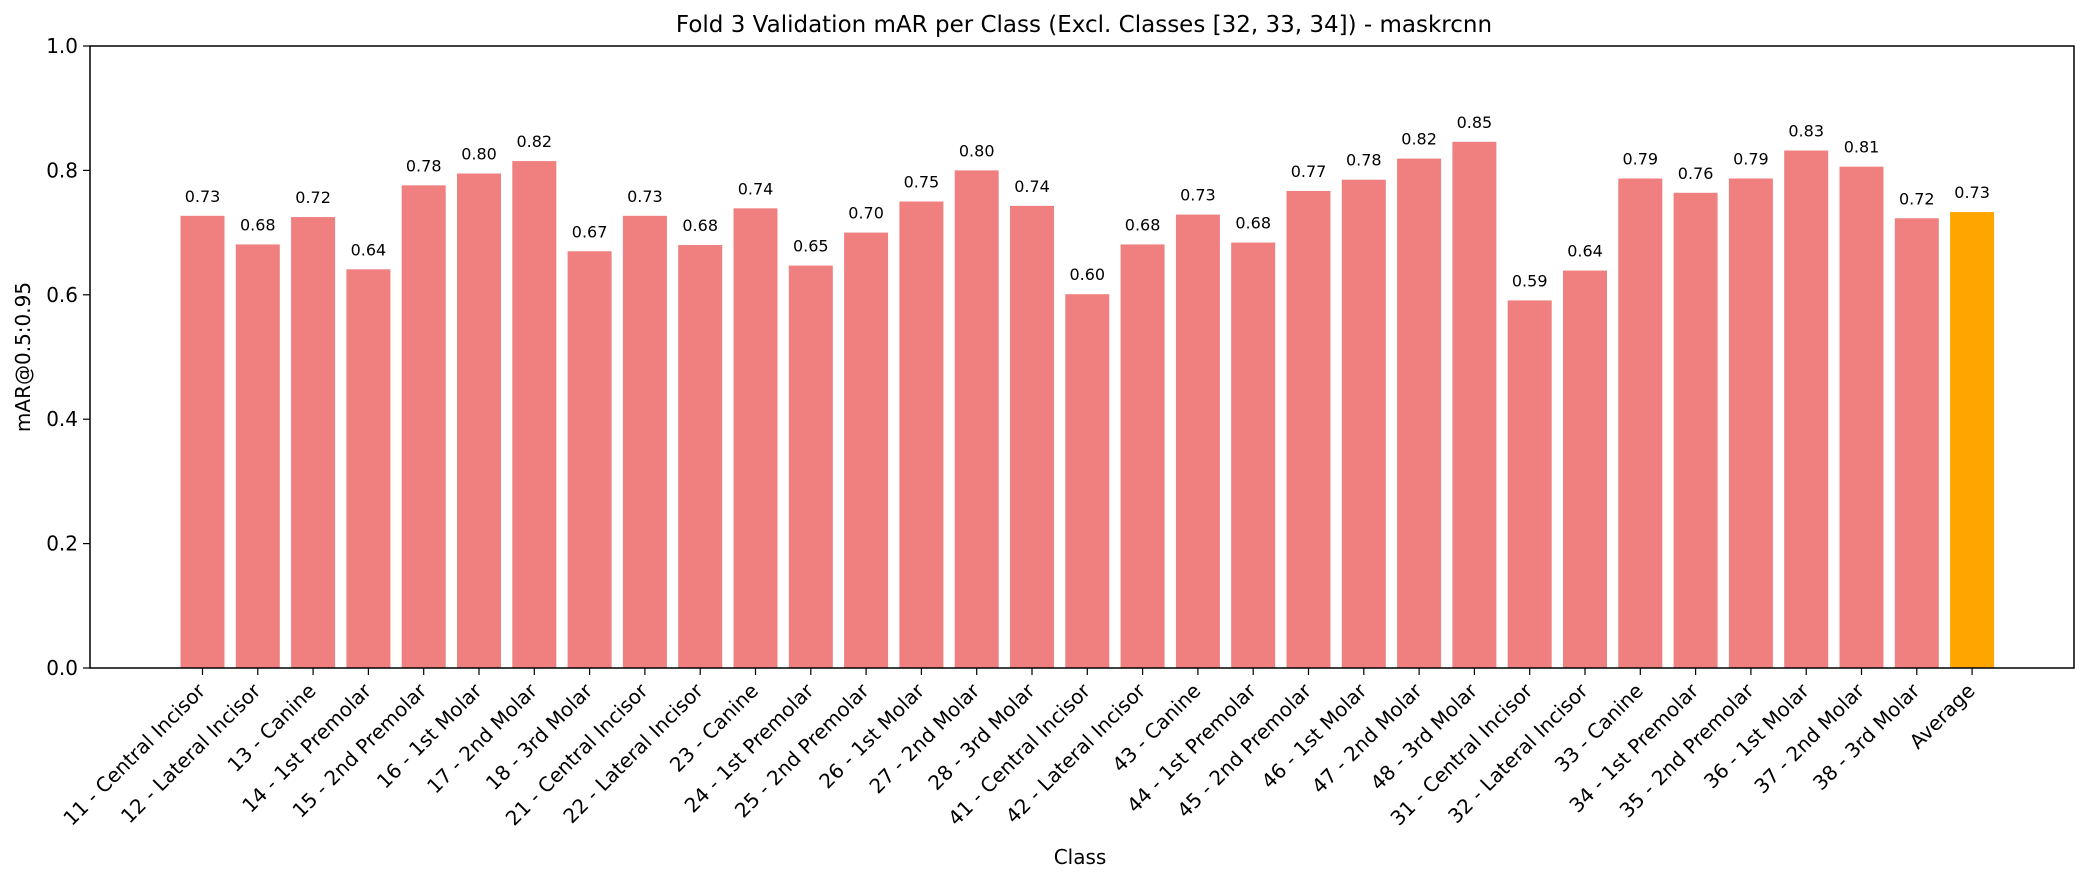 This screenshot has width=2084, height=881. I want to click on y-axis-label: mAR@0.5:0.95, so click(23, 357).